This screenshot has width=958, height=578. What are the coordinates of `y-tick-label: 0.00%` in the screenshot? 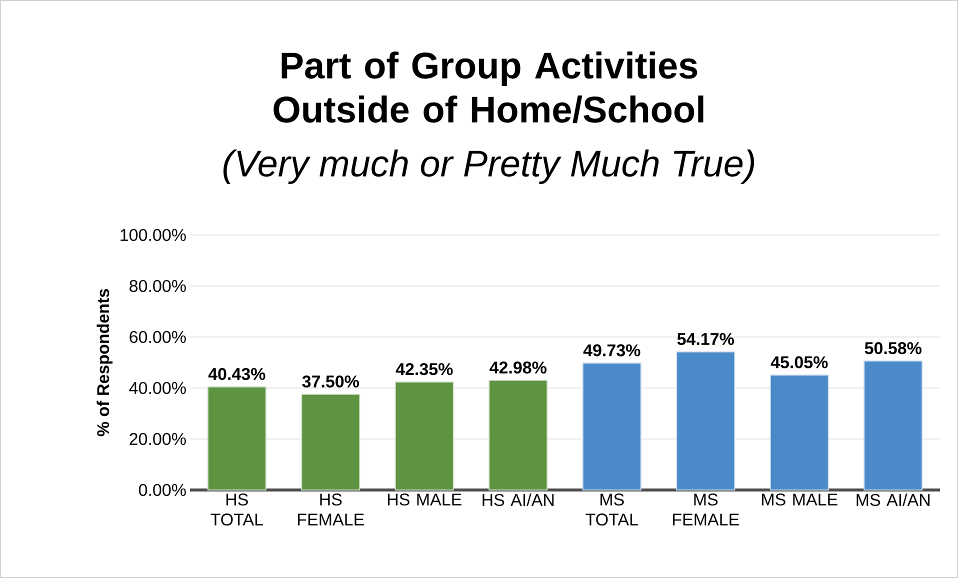 It's located at (162, 490).